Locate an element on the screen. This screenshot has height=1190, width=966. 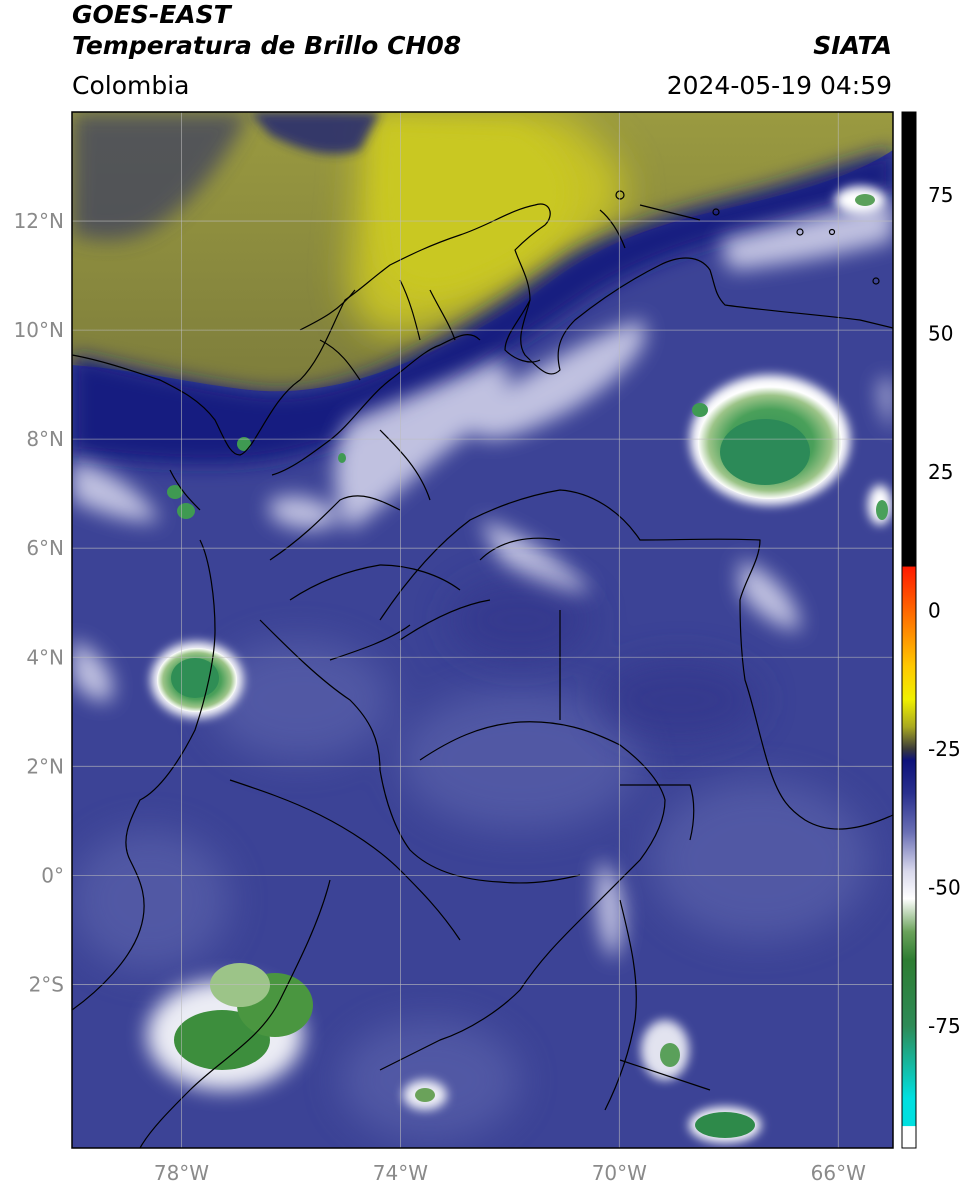
longitude-tick-labels: 78°W 74°W 70°W 66°W is located at coordinates (510, 1173).